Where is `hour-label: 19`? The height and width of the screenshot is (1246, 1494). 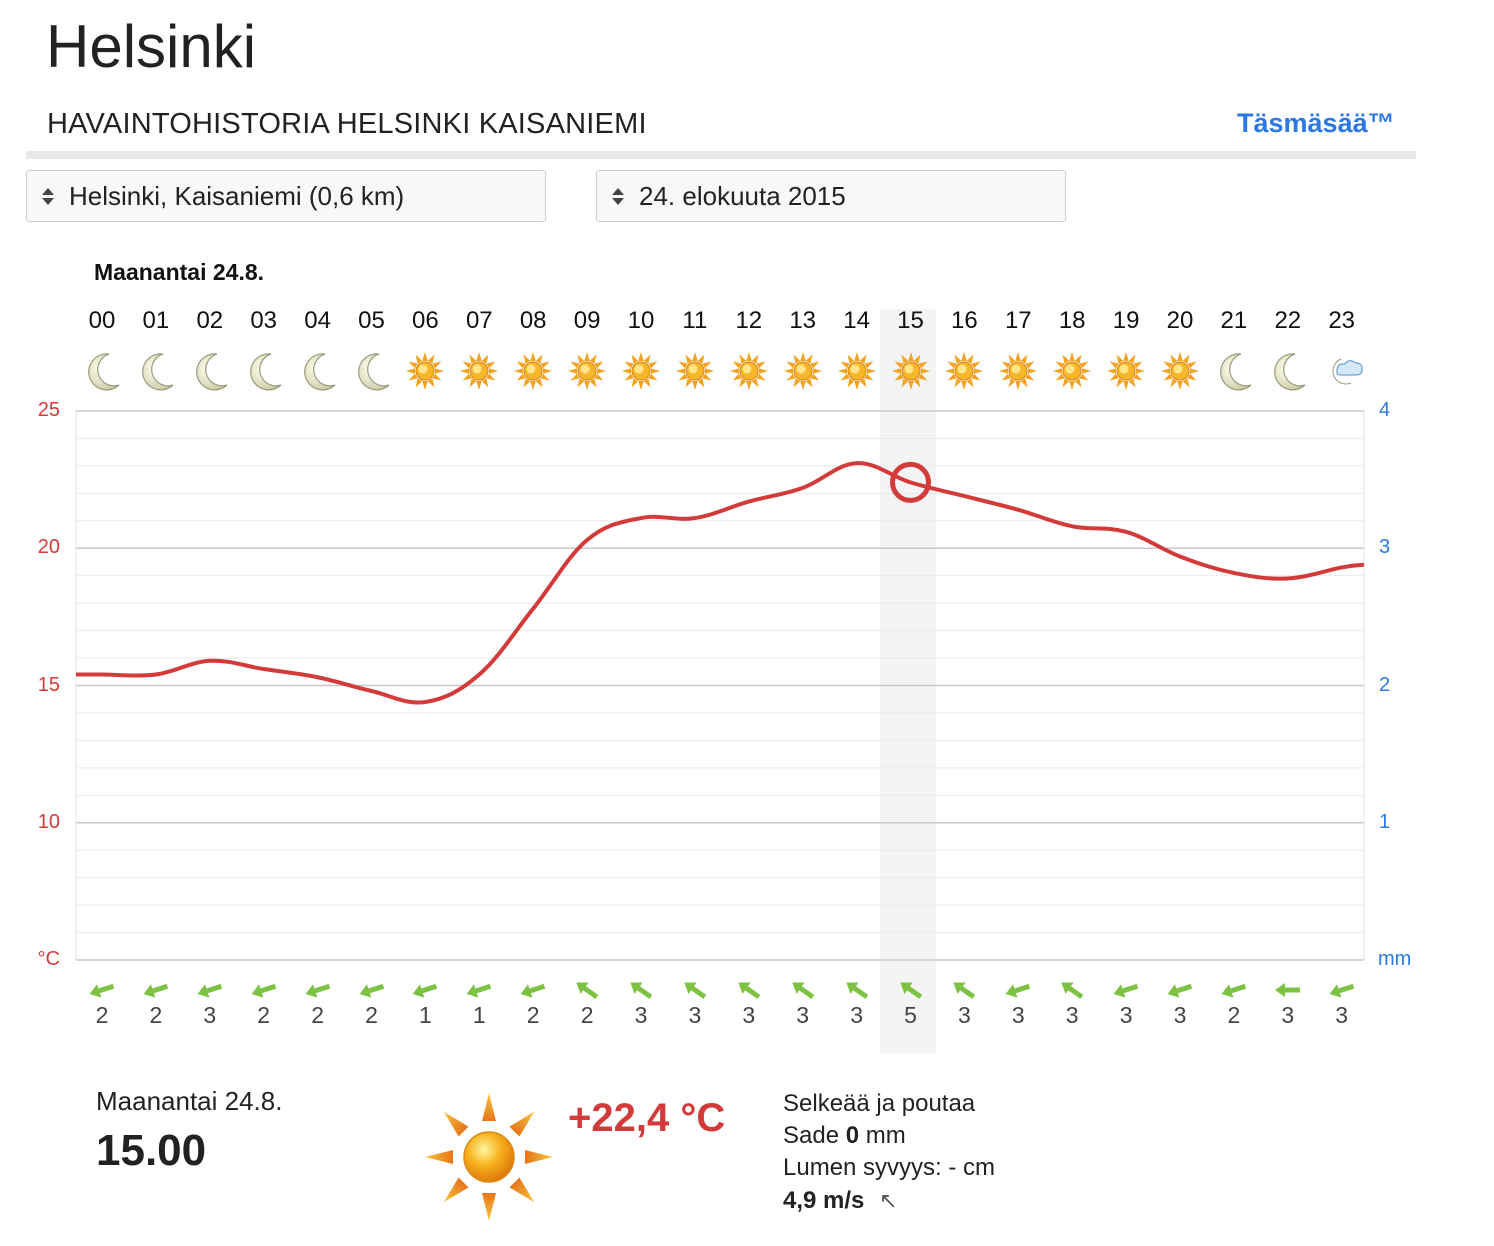 hour-label: 19 is located at coordinates (1126, 320).